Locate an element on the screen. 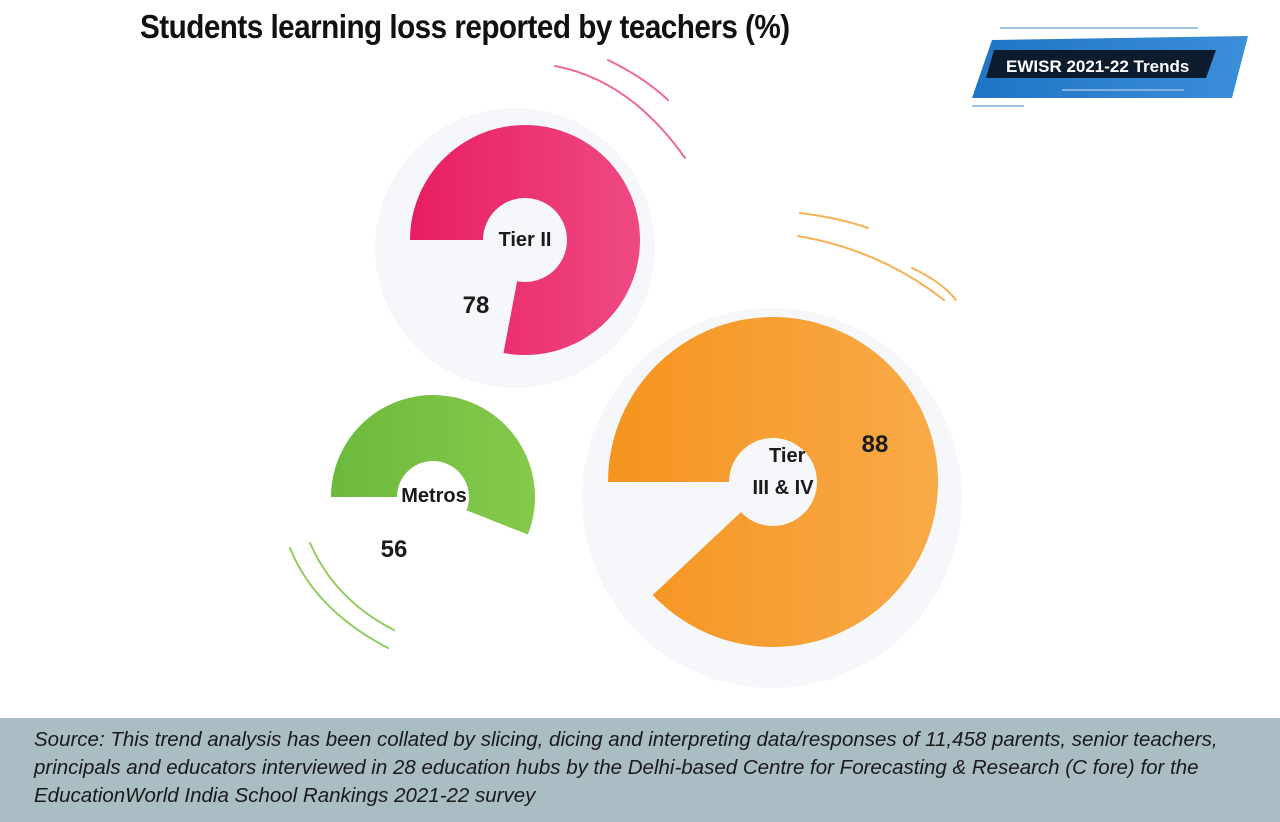  tier2-label: Tier II is located at coordinates (525, 240).